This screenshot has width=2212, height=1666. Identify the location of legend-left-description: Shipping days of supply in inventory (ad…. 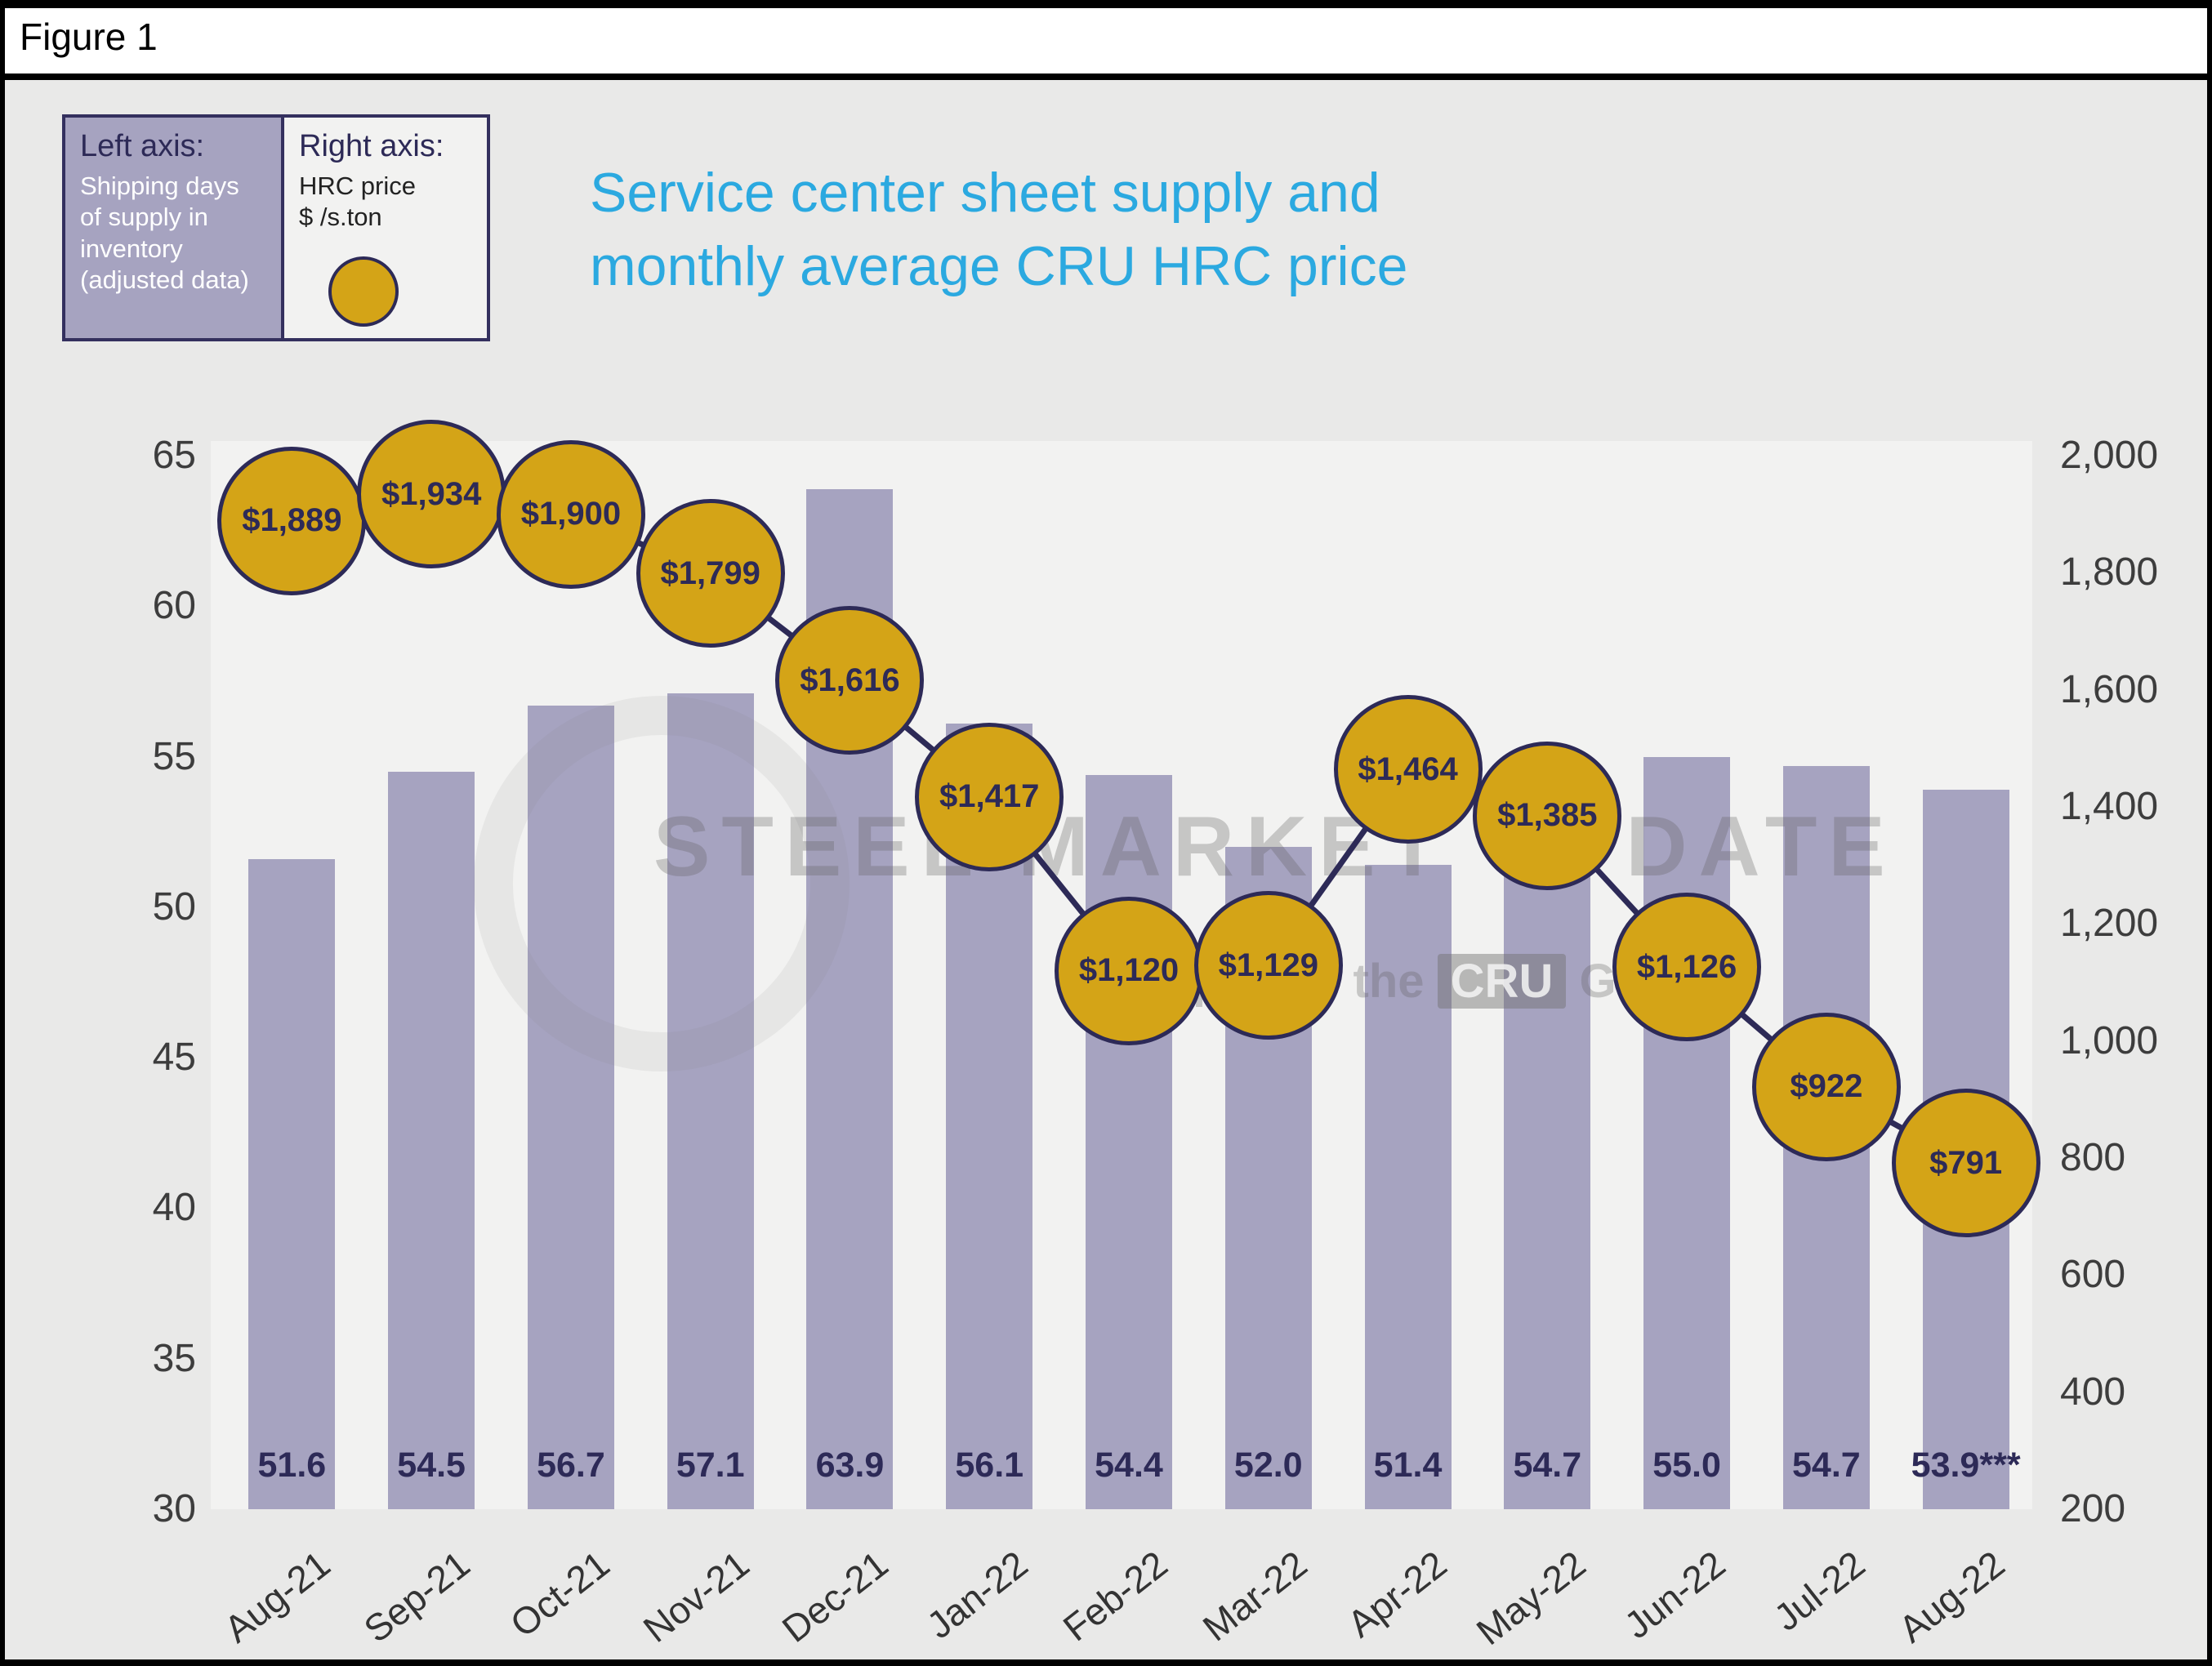
(164, 233).